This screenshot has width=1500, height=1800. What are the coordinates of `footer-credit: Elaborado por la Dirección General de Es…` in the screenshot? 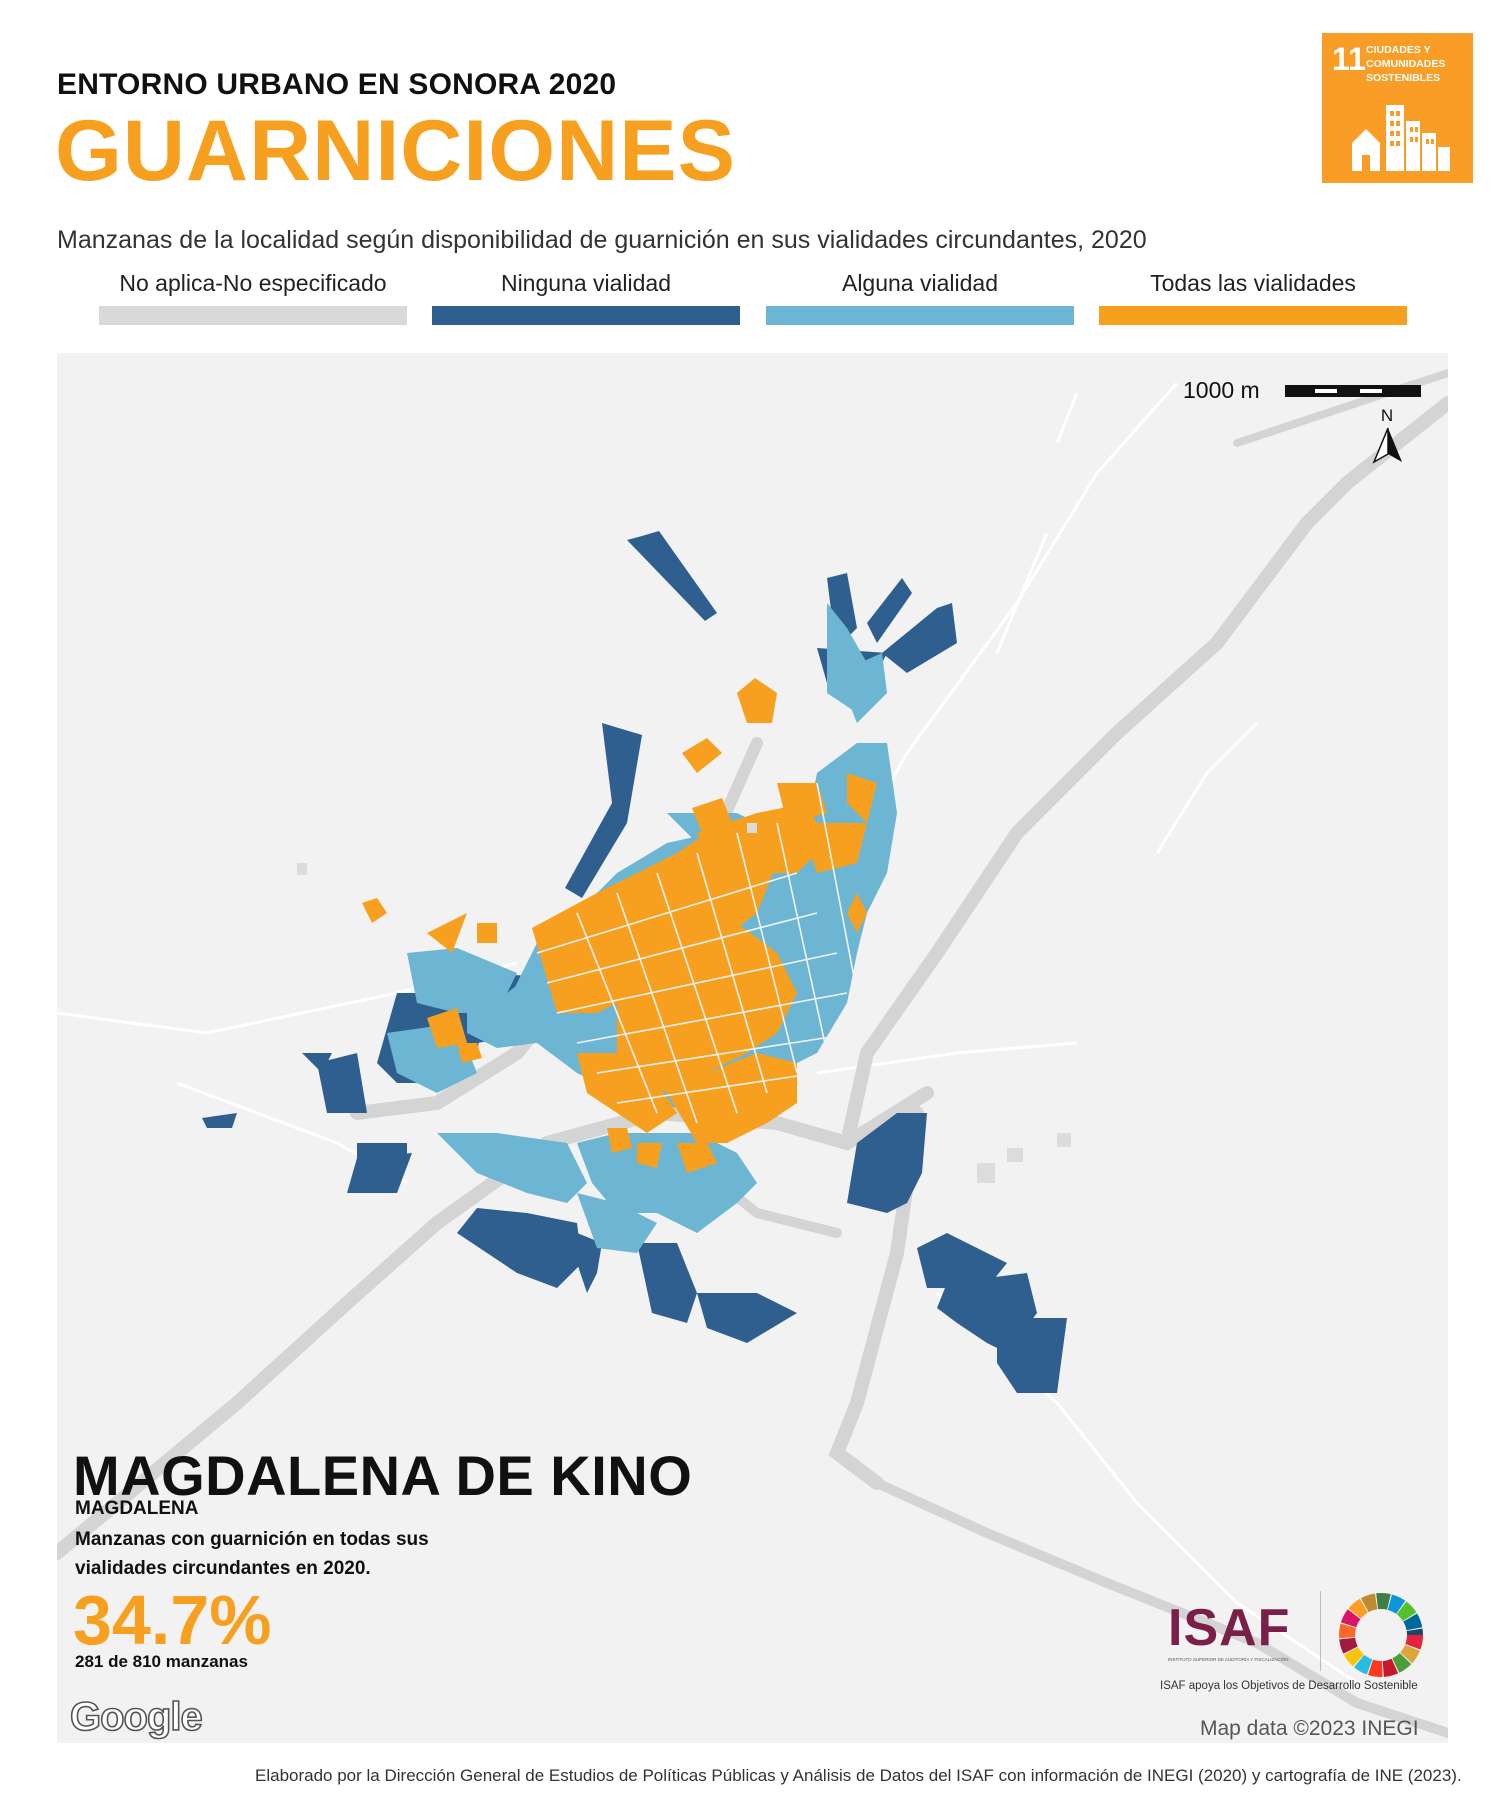 It's located at (858, 1775).